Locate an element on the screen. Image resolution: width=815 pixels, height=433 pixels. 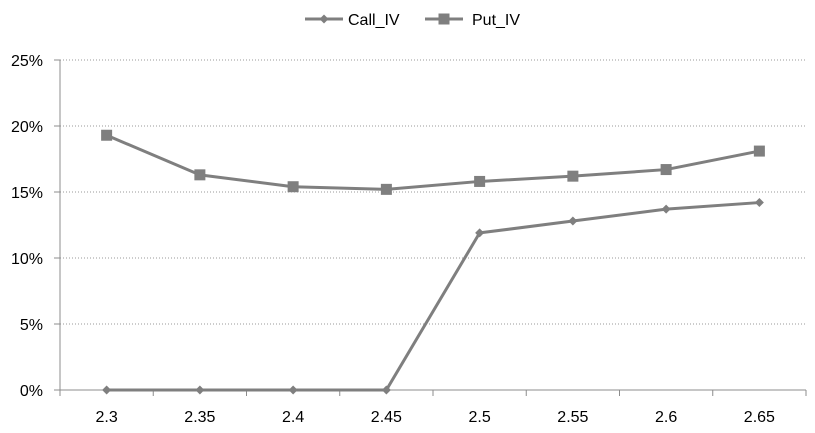
x-tick-label: 2.4 is located at coordinates (293, 417).